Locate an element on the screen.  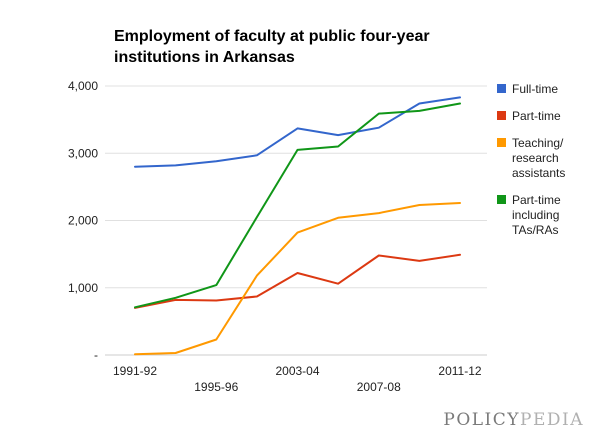
legend-label: TAs/RAs is located at coordinates (535, 230).